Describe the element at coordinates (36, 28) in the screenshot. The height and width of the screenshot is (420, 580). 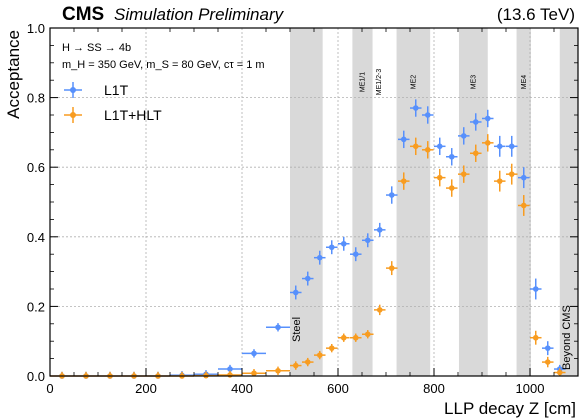
I see `y-tick-label: 1.0` at that location.